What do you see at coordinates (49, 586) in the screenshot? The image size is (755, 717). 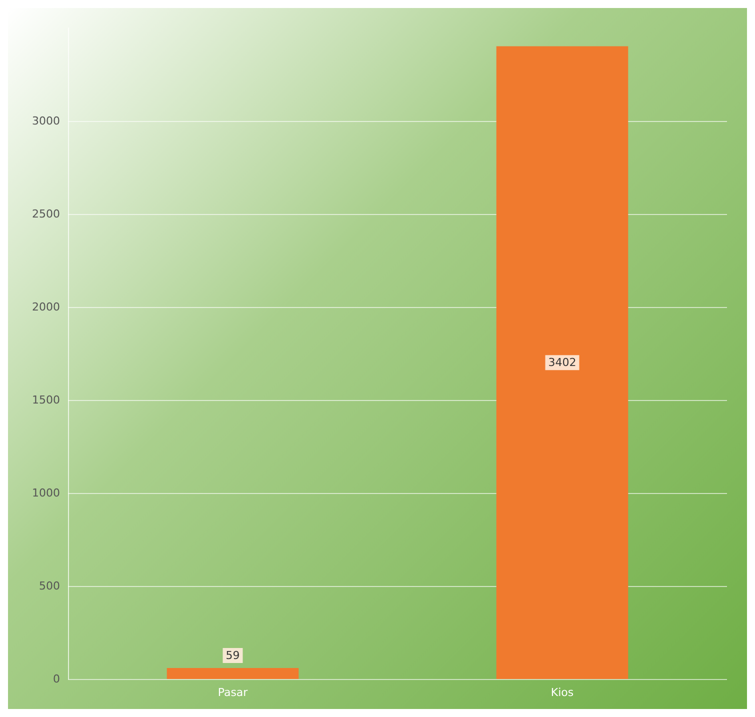 I see `y-tick-label: 500` at bounding box center [49, 586].